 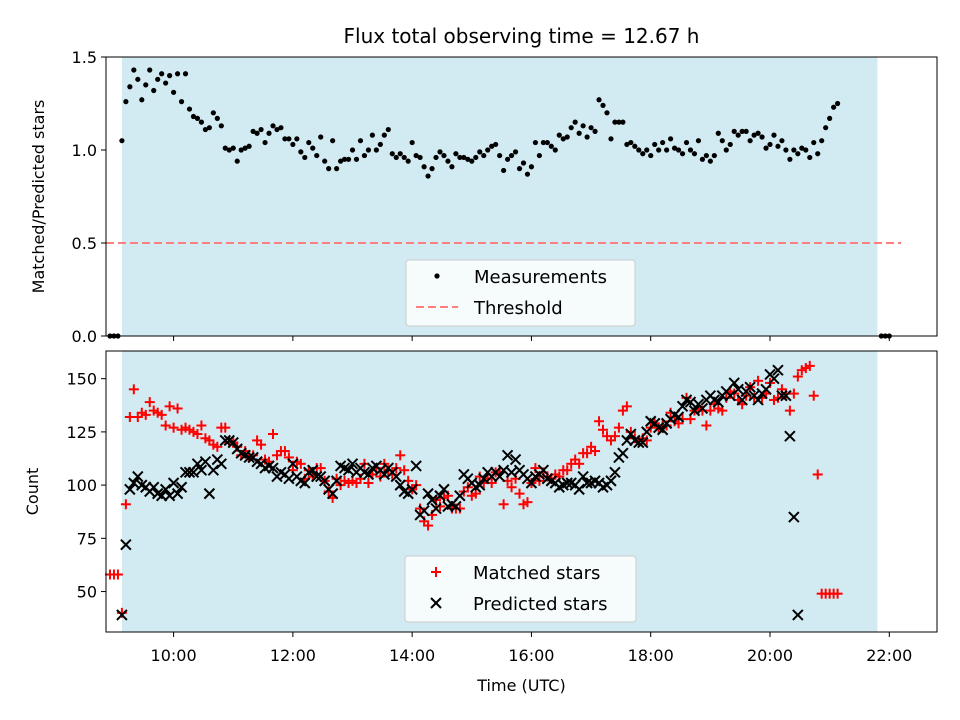 I want to click on legend-marker-matched, so click(x=436, y=572).